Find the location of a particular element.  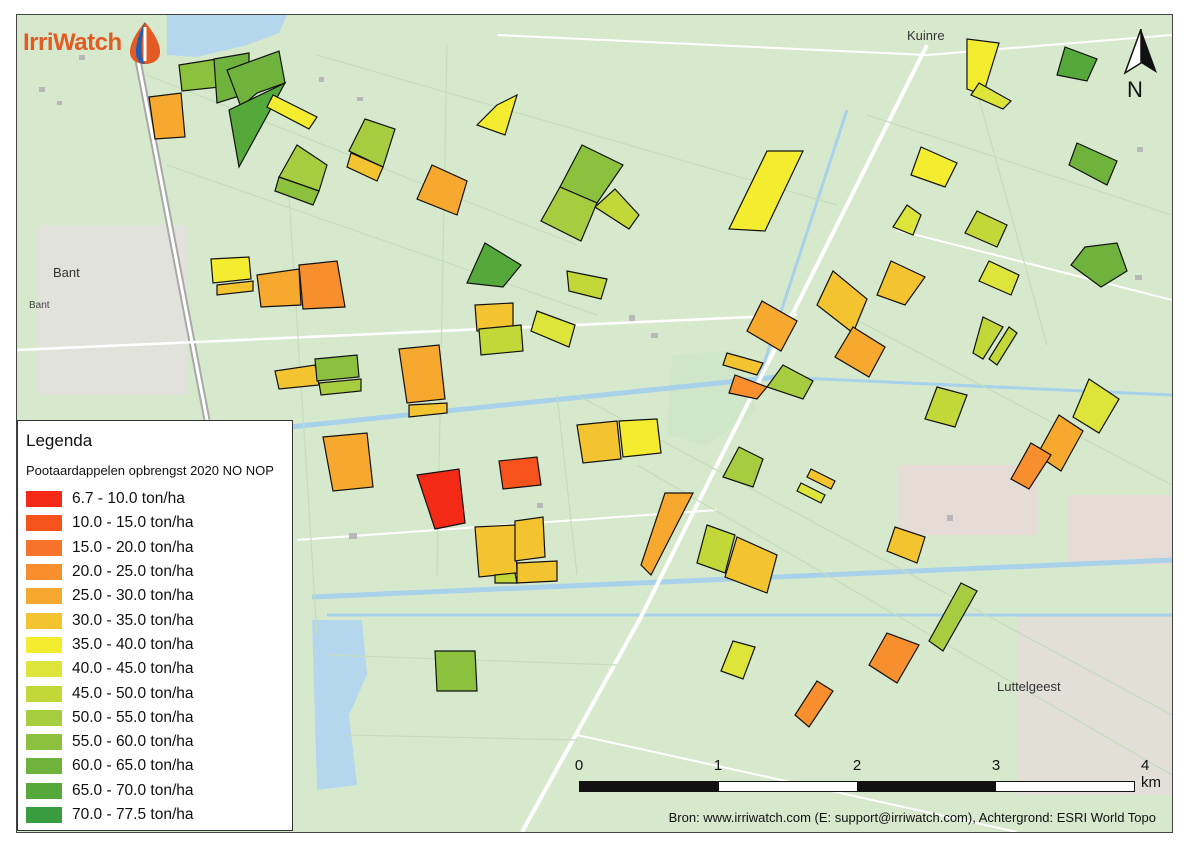

legend-item-label: 70.0 - 77.5 ton/ha is located at coordinates (133, 814).